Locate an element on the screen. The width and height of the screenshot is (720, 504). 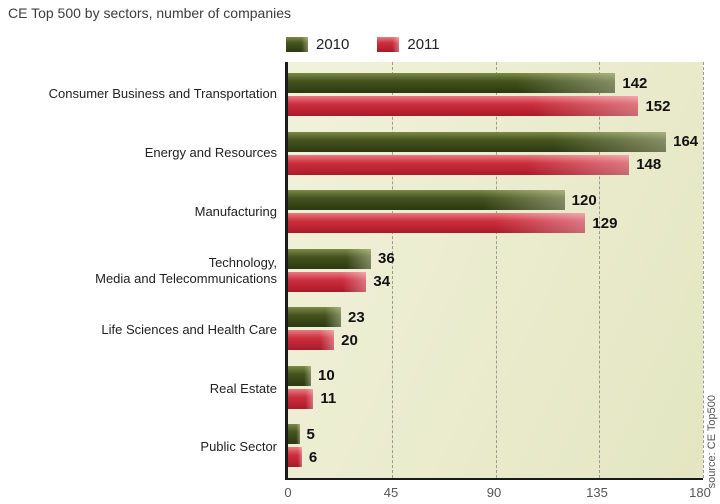
bar-group: 23 20 is located at coordinates (495, 328).